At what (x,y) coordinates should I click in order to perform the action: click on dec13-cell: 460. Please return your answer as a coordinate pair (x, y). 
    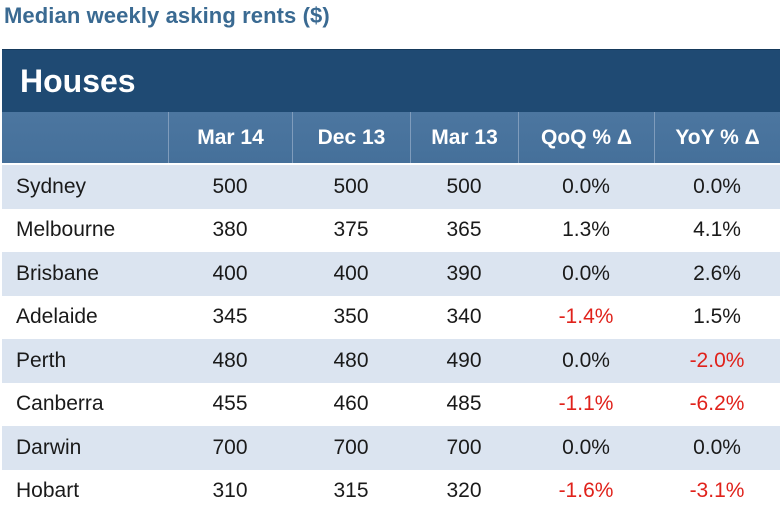
    Looking at the image, I should click on (351, 405).